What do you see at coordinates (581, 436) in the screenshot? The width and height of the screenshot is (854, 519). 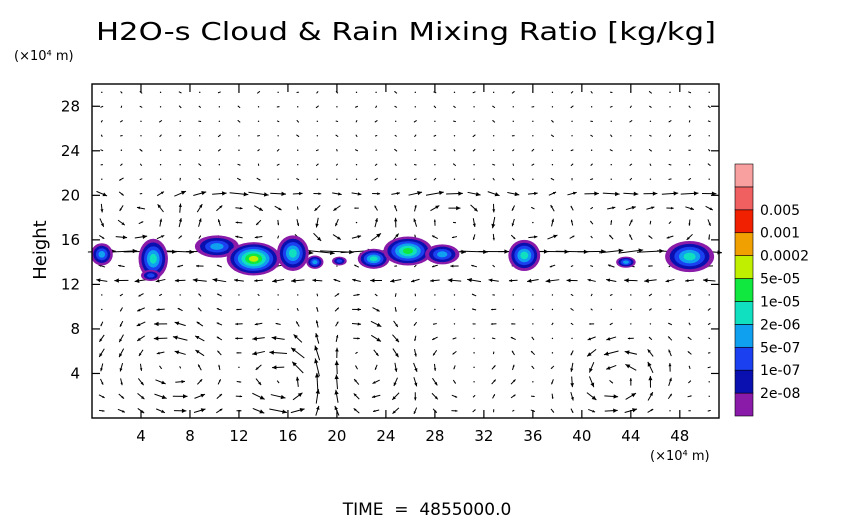 I see `x-tick-label: 40` at bounding box center [581, 436].